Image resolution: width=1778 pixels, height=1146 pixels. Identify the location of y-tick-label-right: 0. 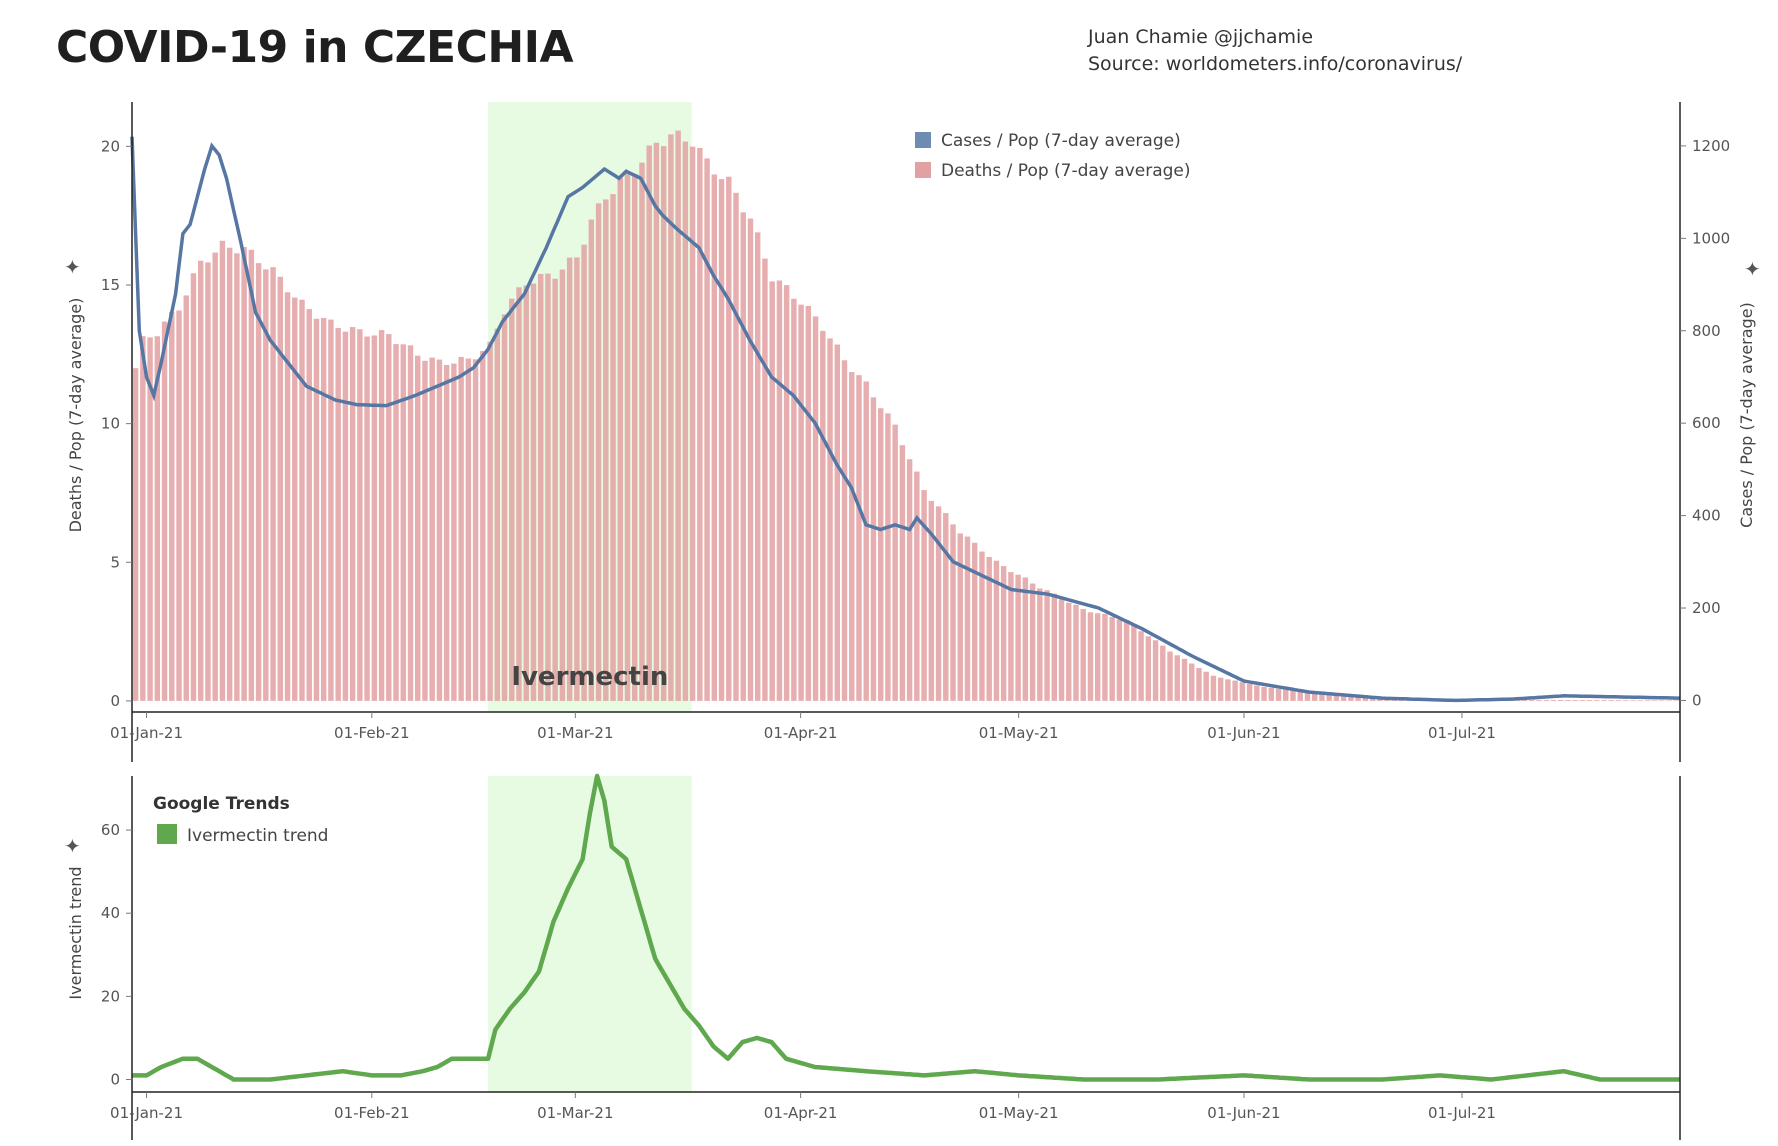
(1697, 700).